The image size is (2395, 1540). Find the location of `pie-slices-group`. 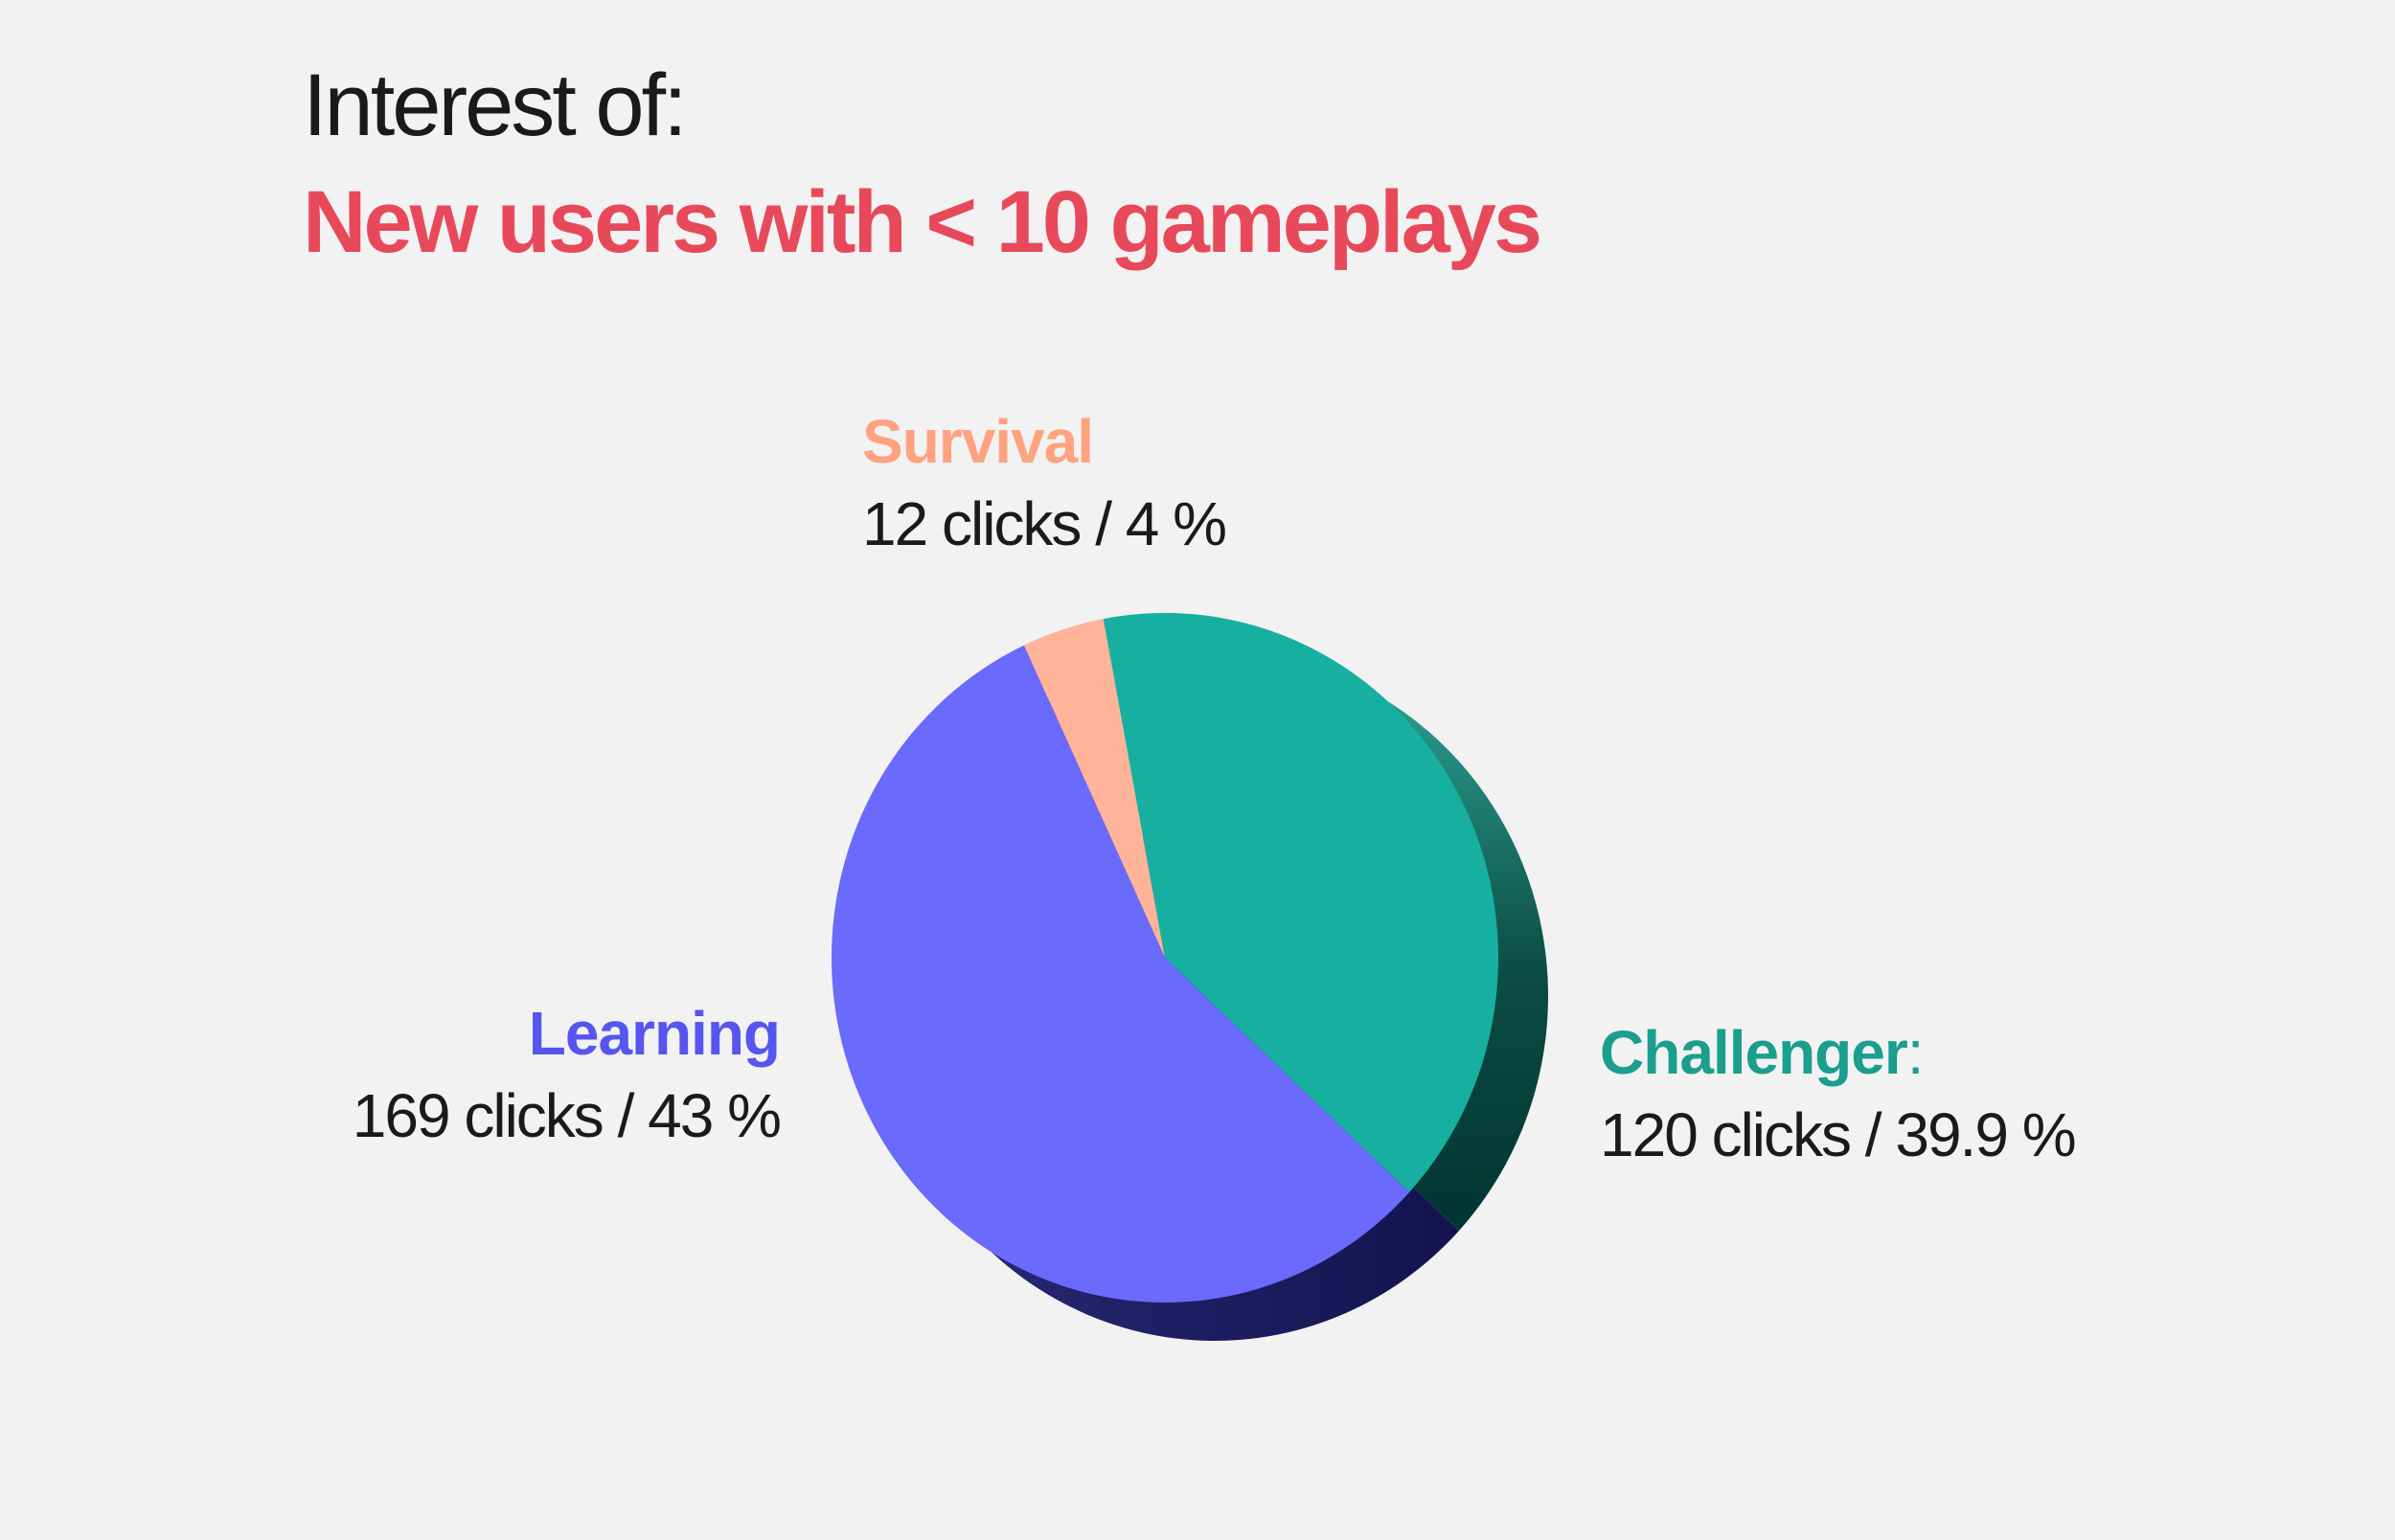

pie-slices-group is located at coordinates (1165, 957).